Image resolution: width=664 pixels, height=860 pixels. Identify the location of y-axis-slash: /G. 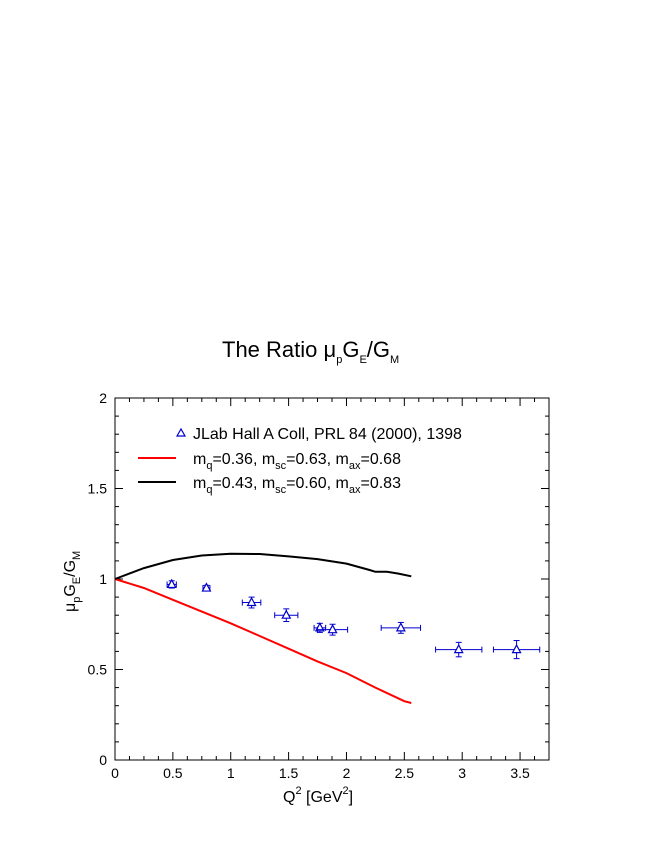
(70, 568).